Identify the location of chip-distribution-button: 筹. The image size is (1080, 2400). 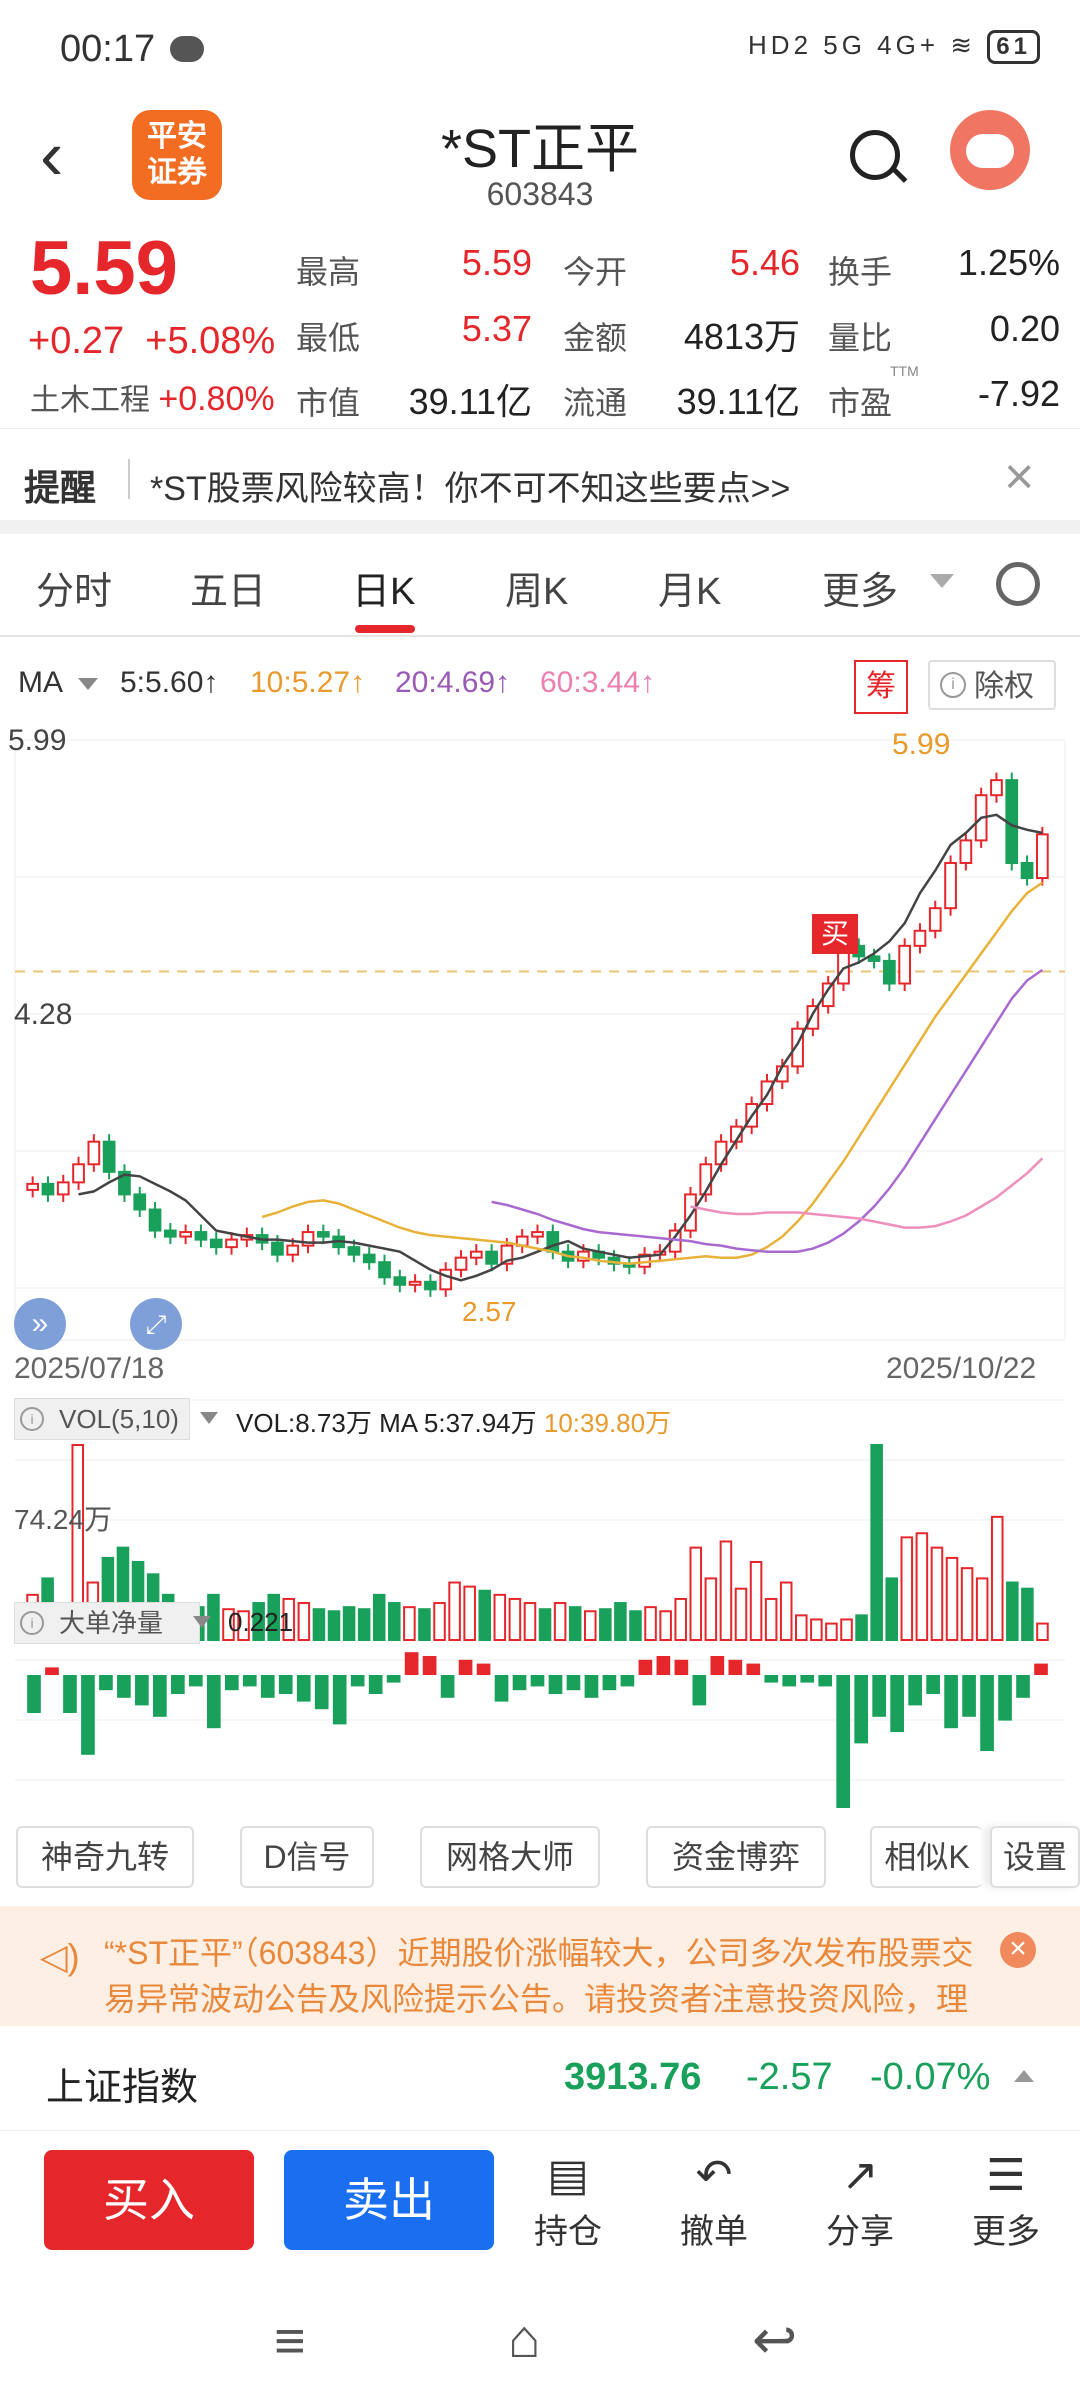
(881, 687).